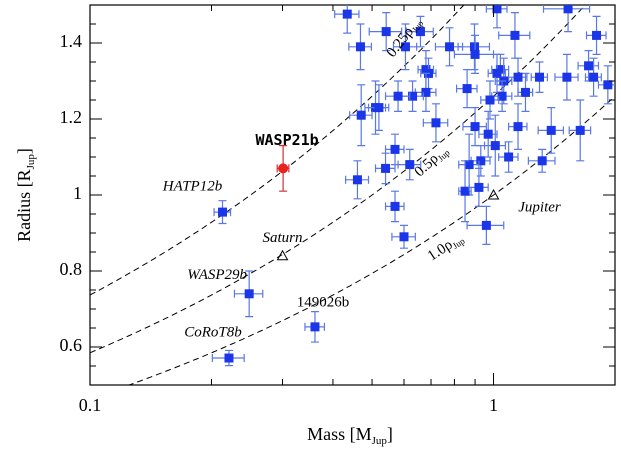 The height and width of the screenshot is (450, 621). I want to click on x-label-end: ], so click(390, 434).